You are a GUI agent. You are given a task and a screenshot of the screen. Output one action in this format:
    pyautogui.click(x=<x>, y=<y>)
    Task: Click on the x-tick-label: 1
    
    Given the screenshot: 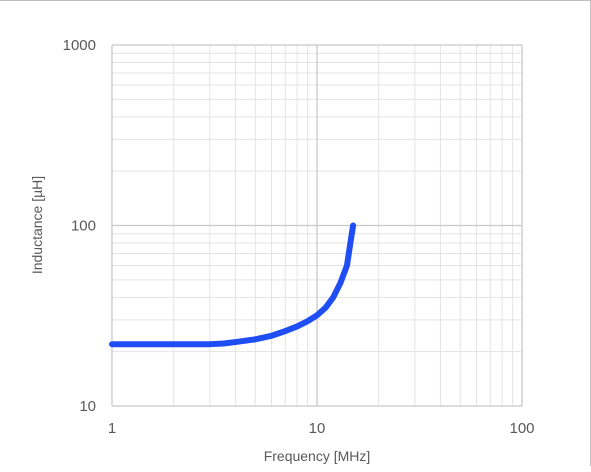 What is the action you would take?
    pyautogui.click(x=112, y=428)
    